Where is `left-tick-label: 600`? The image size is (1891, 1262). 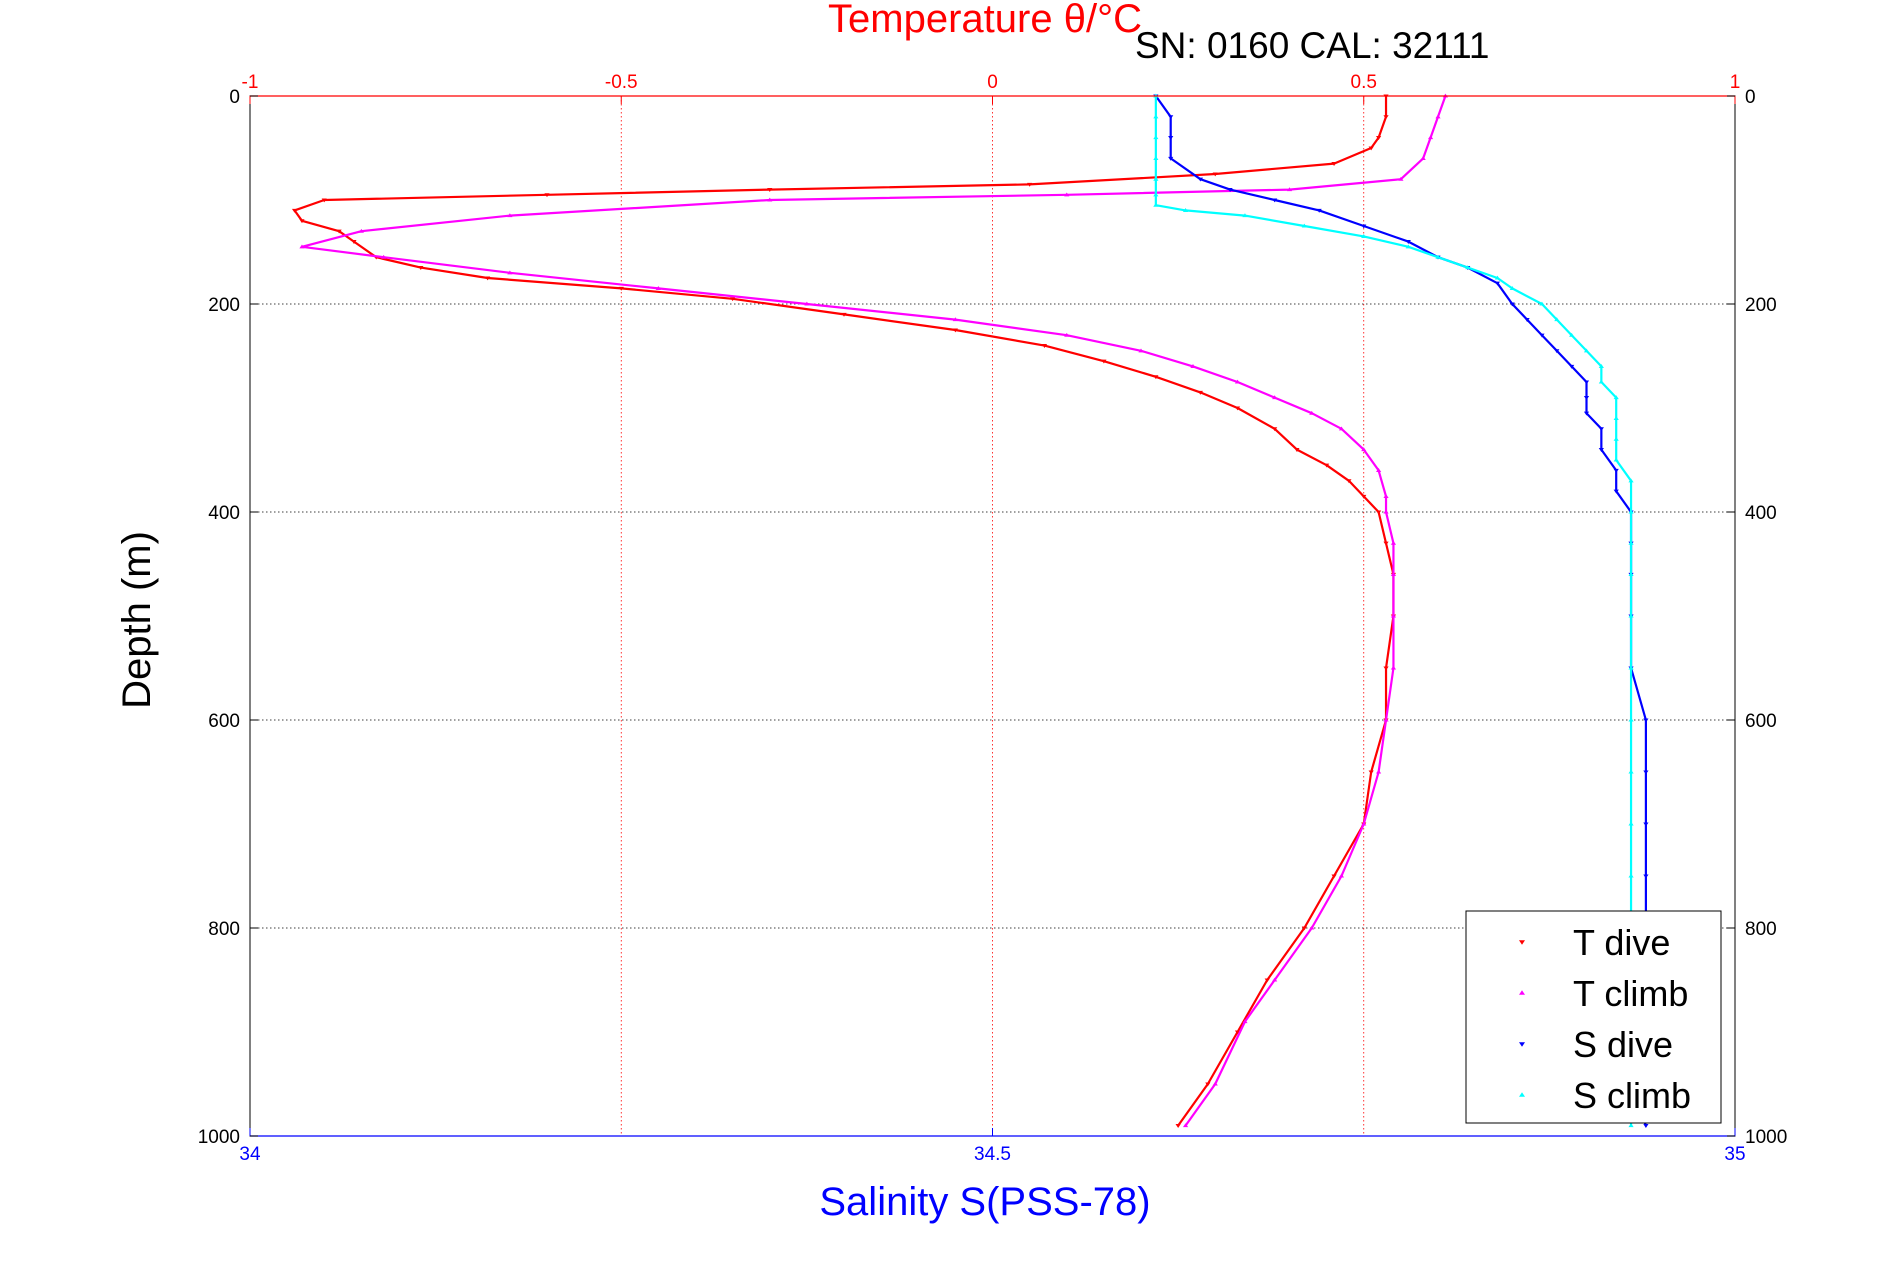
left-tick-label: 600 is located at coordinates (224, 721).